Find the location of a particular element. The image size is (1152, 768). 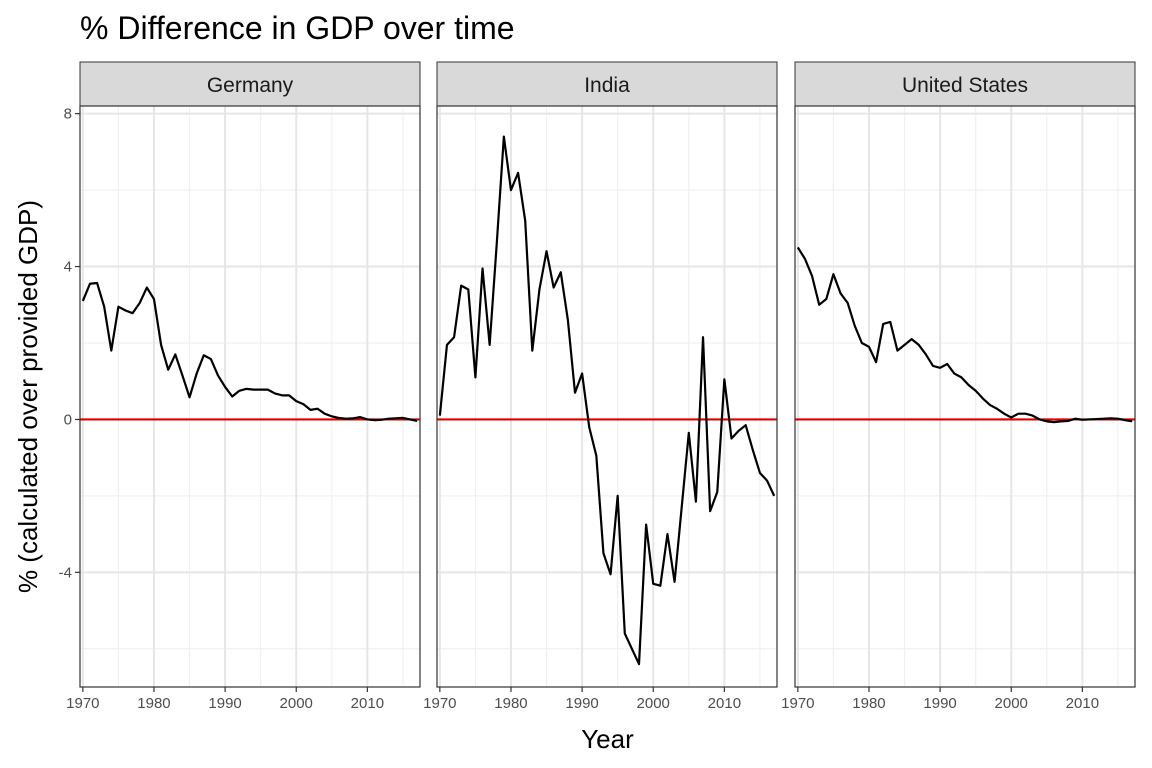

facet-strip-label: United States is located at coordinates (965, 85).